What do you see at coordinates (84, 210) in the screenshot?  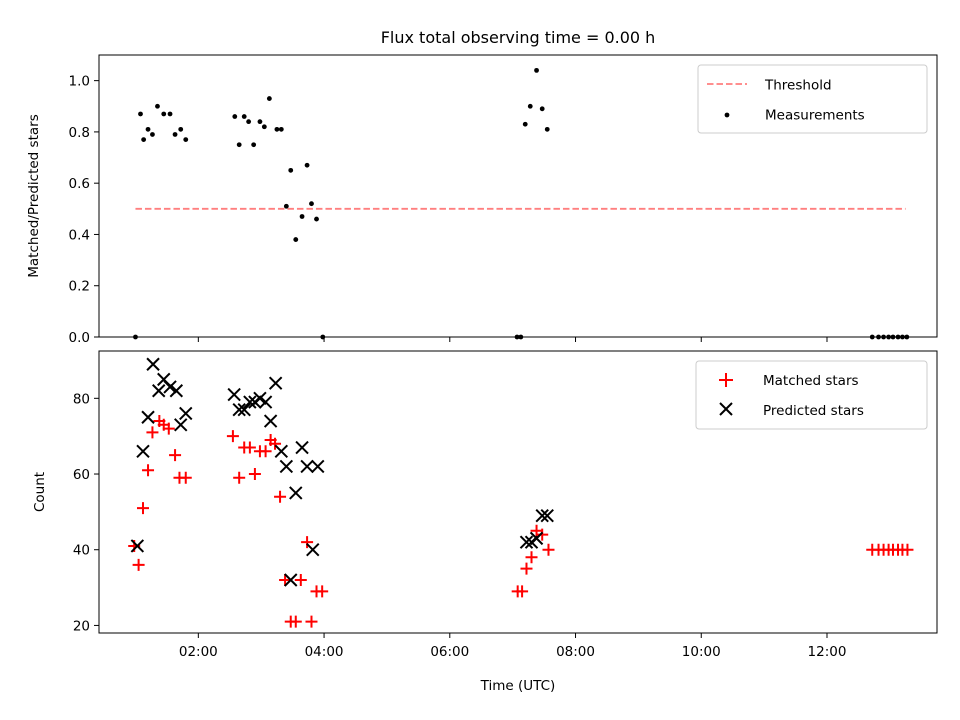 I see `top-y-axis: 0.0 0.2 0.4 0.6 0.8 1.0` at bounding box center [84, 210].